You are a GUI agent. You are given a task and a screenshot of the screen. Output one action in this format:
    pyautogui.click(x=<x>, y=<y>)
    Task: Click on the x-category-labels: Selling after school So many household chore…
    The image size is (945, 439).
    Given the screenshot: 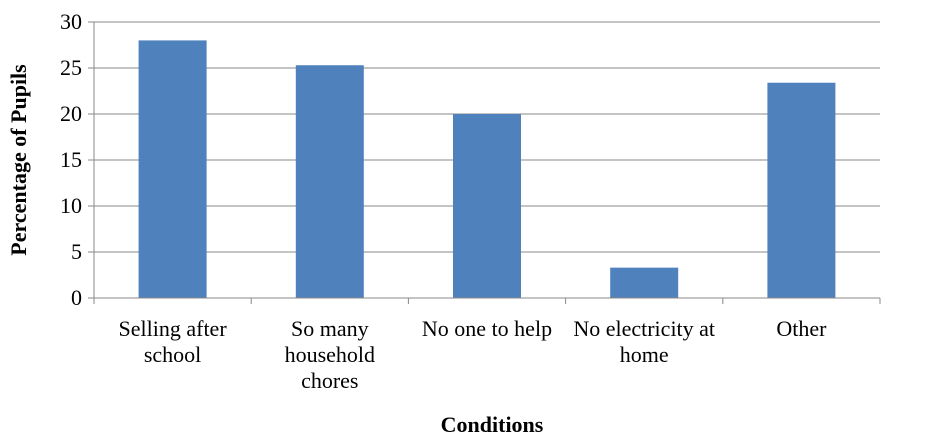 What is the action you would take?
    pyautogui.click(x=473, y=354)
    